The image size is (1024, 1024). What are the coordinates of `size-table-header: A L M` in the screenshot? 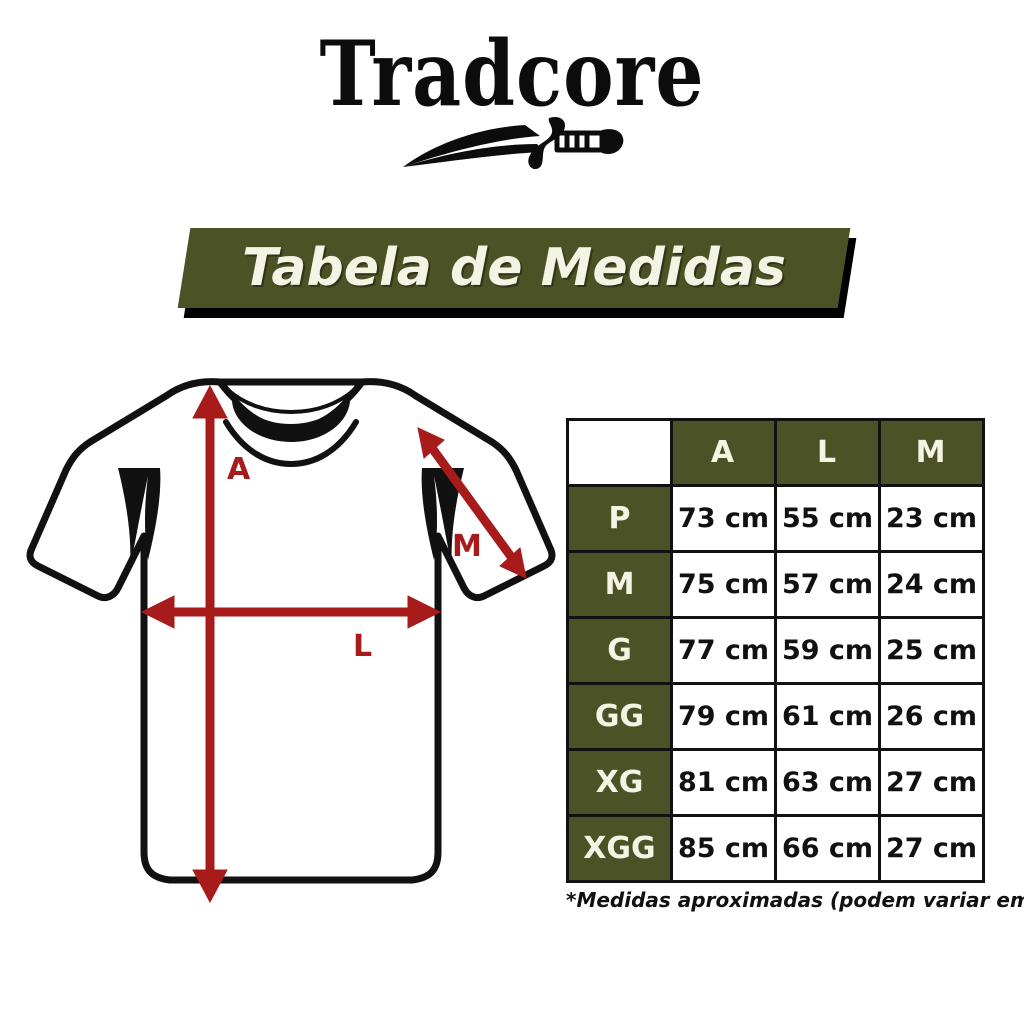 It's located at (775, 452).